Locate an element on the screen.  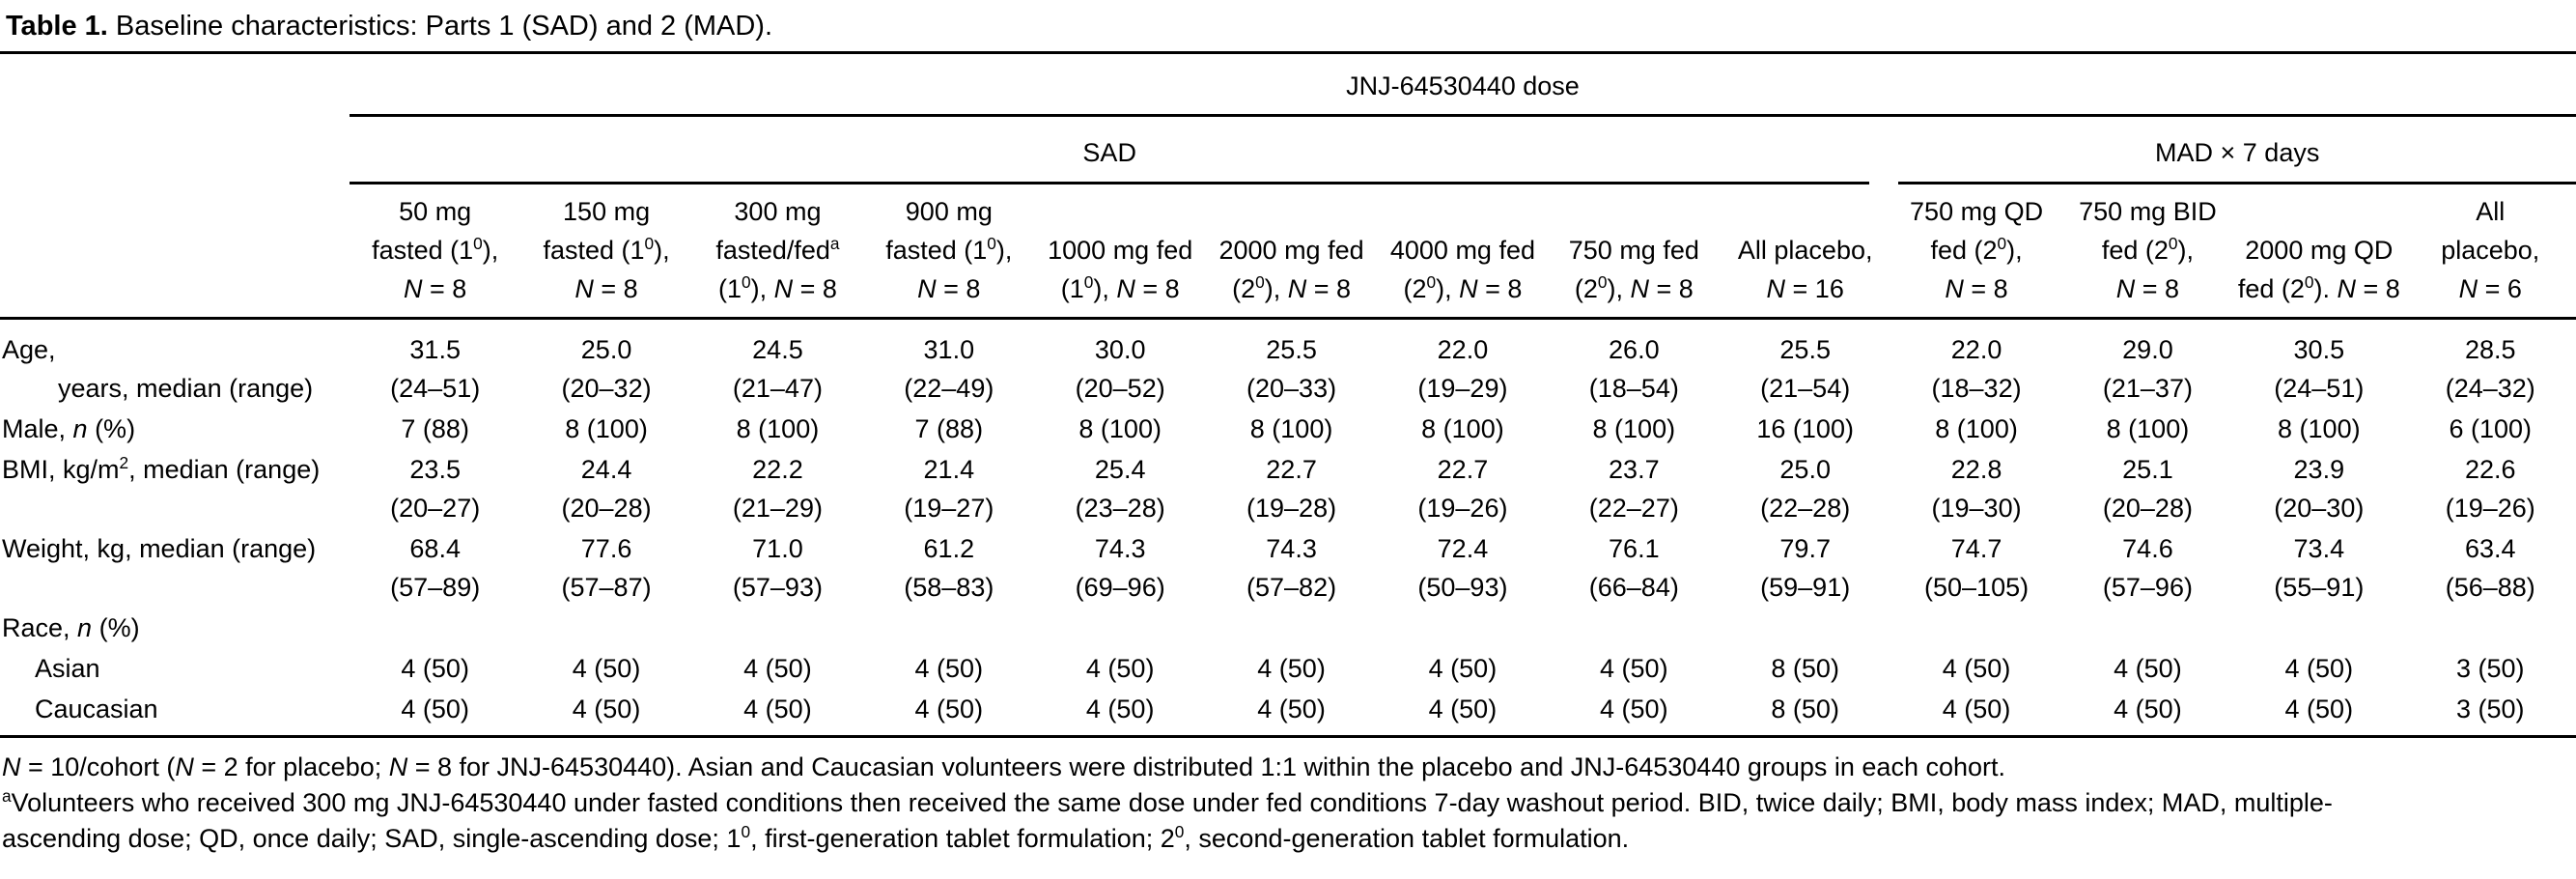
cell-range: (57–96) is located at coordinates (2148, 587).